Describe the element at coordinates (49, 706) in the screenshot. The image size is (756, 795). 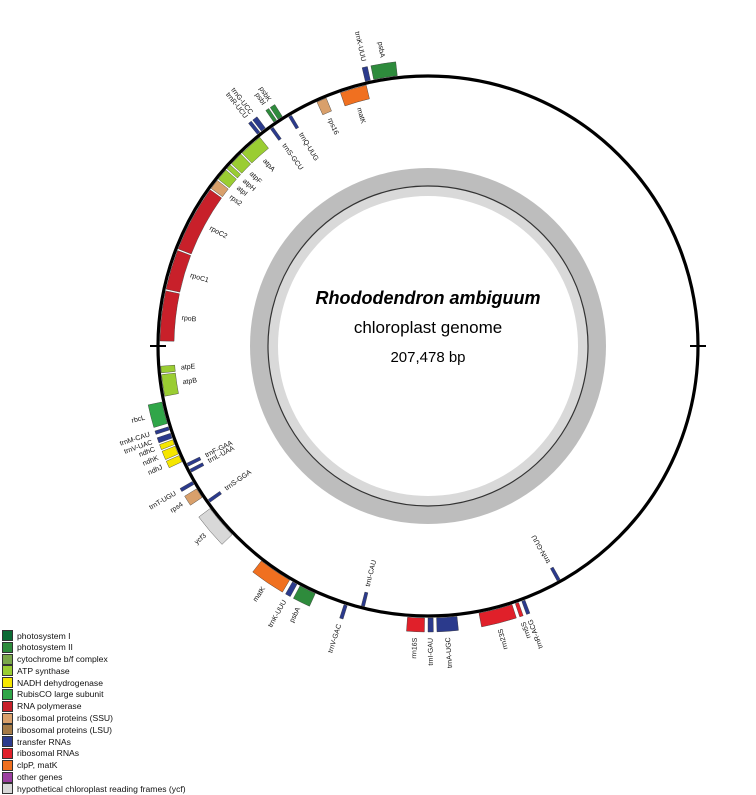
I see `legend-label: RNA polymerase` at that location.